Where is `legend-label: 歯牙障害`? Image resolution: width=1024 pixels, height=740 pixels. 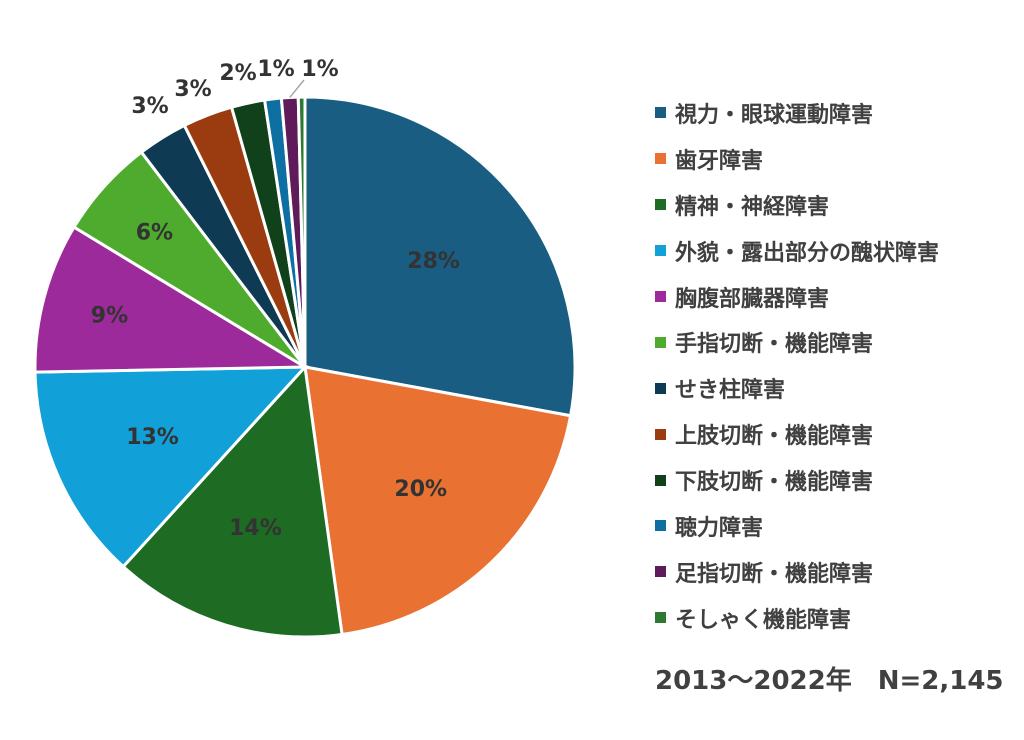 legend-label: 歯牙障害 is located at coordinates (719, 161).